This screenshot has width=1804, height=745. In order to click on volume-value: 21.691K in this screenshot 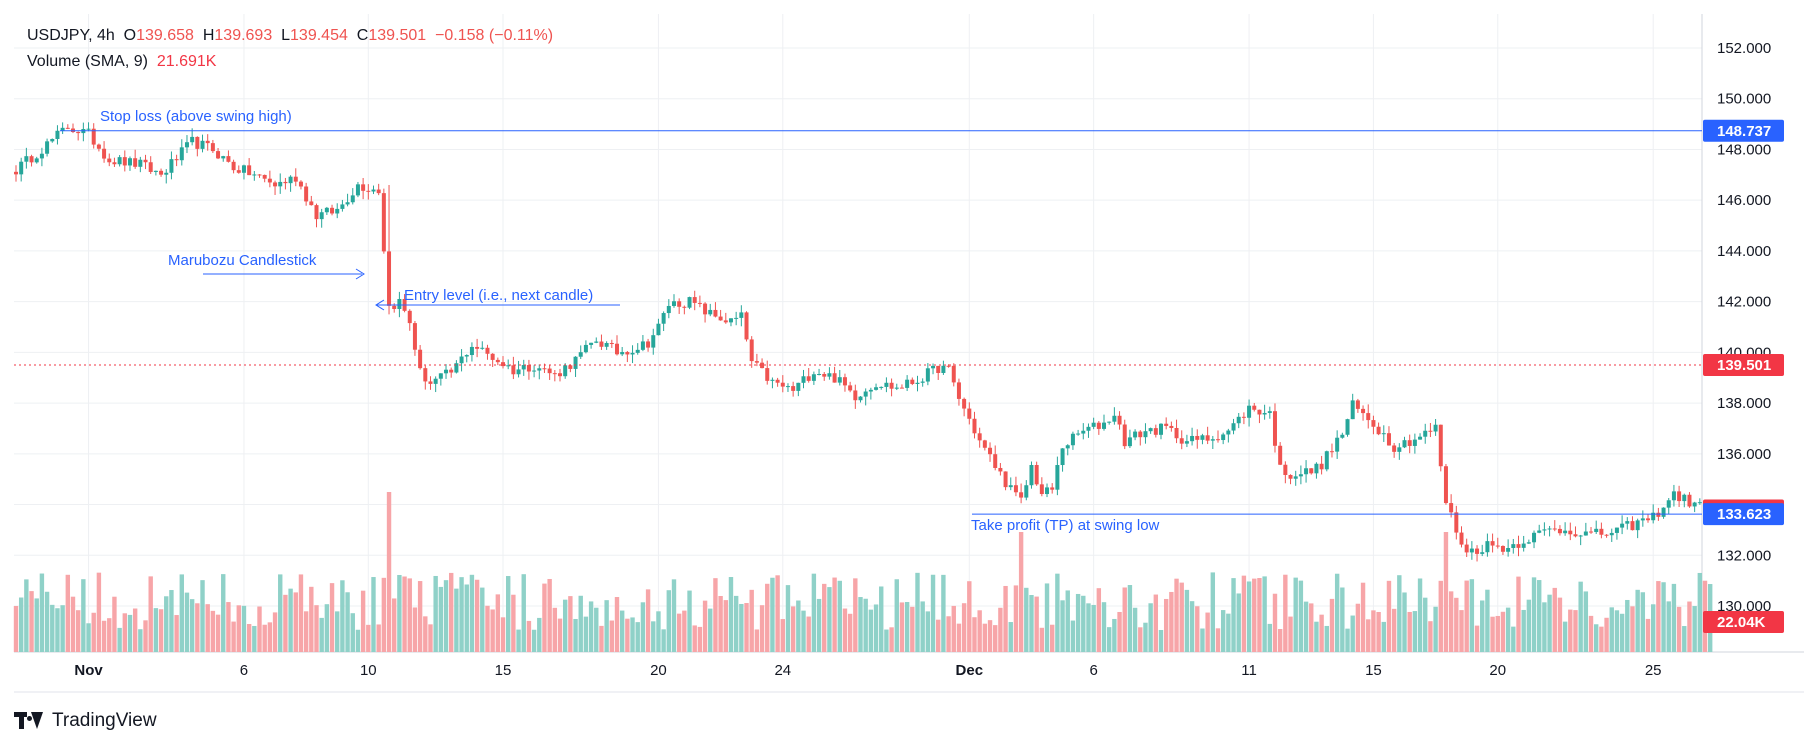, I will do `click(186, 61)`.